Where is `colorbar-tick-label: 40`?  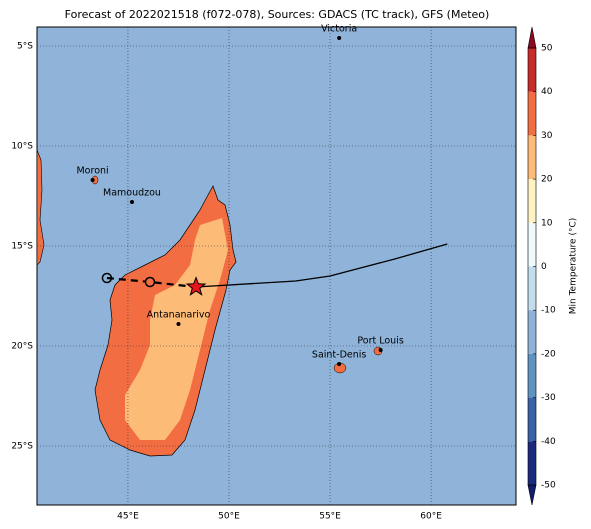
colorbar-tick-label: 40 is located at coordinates (547, 92).